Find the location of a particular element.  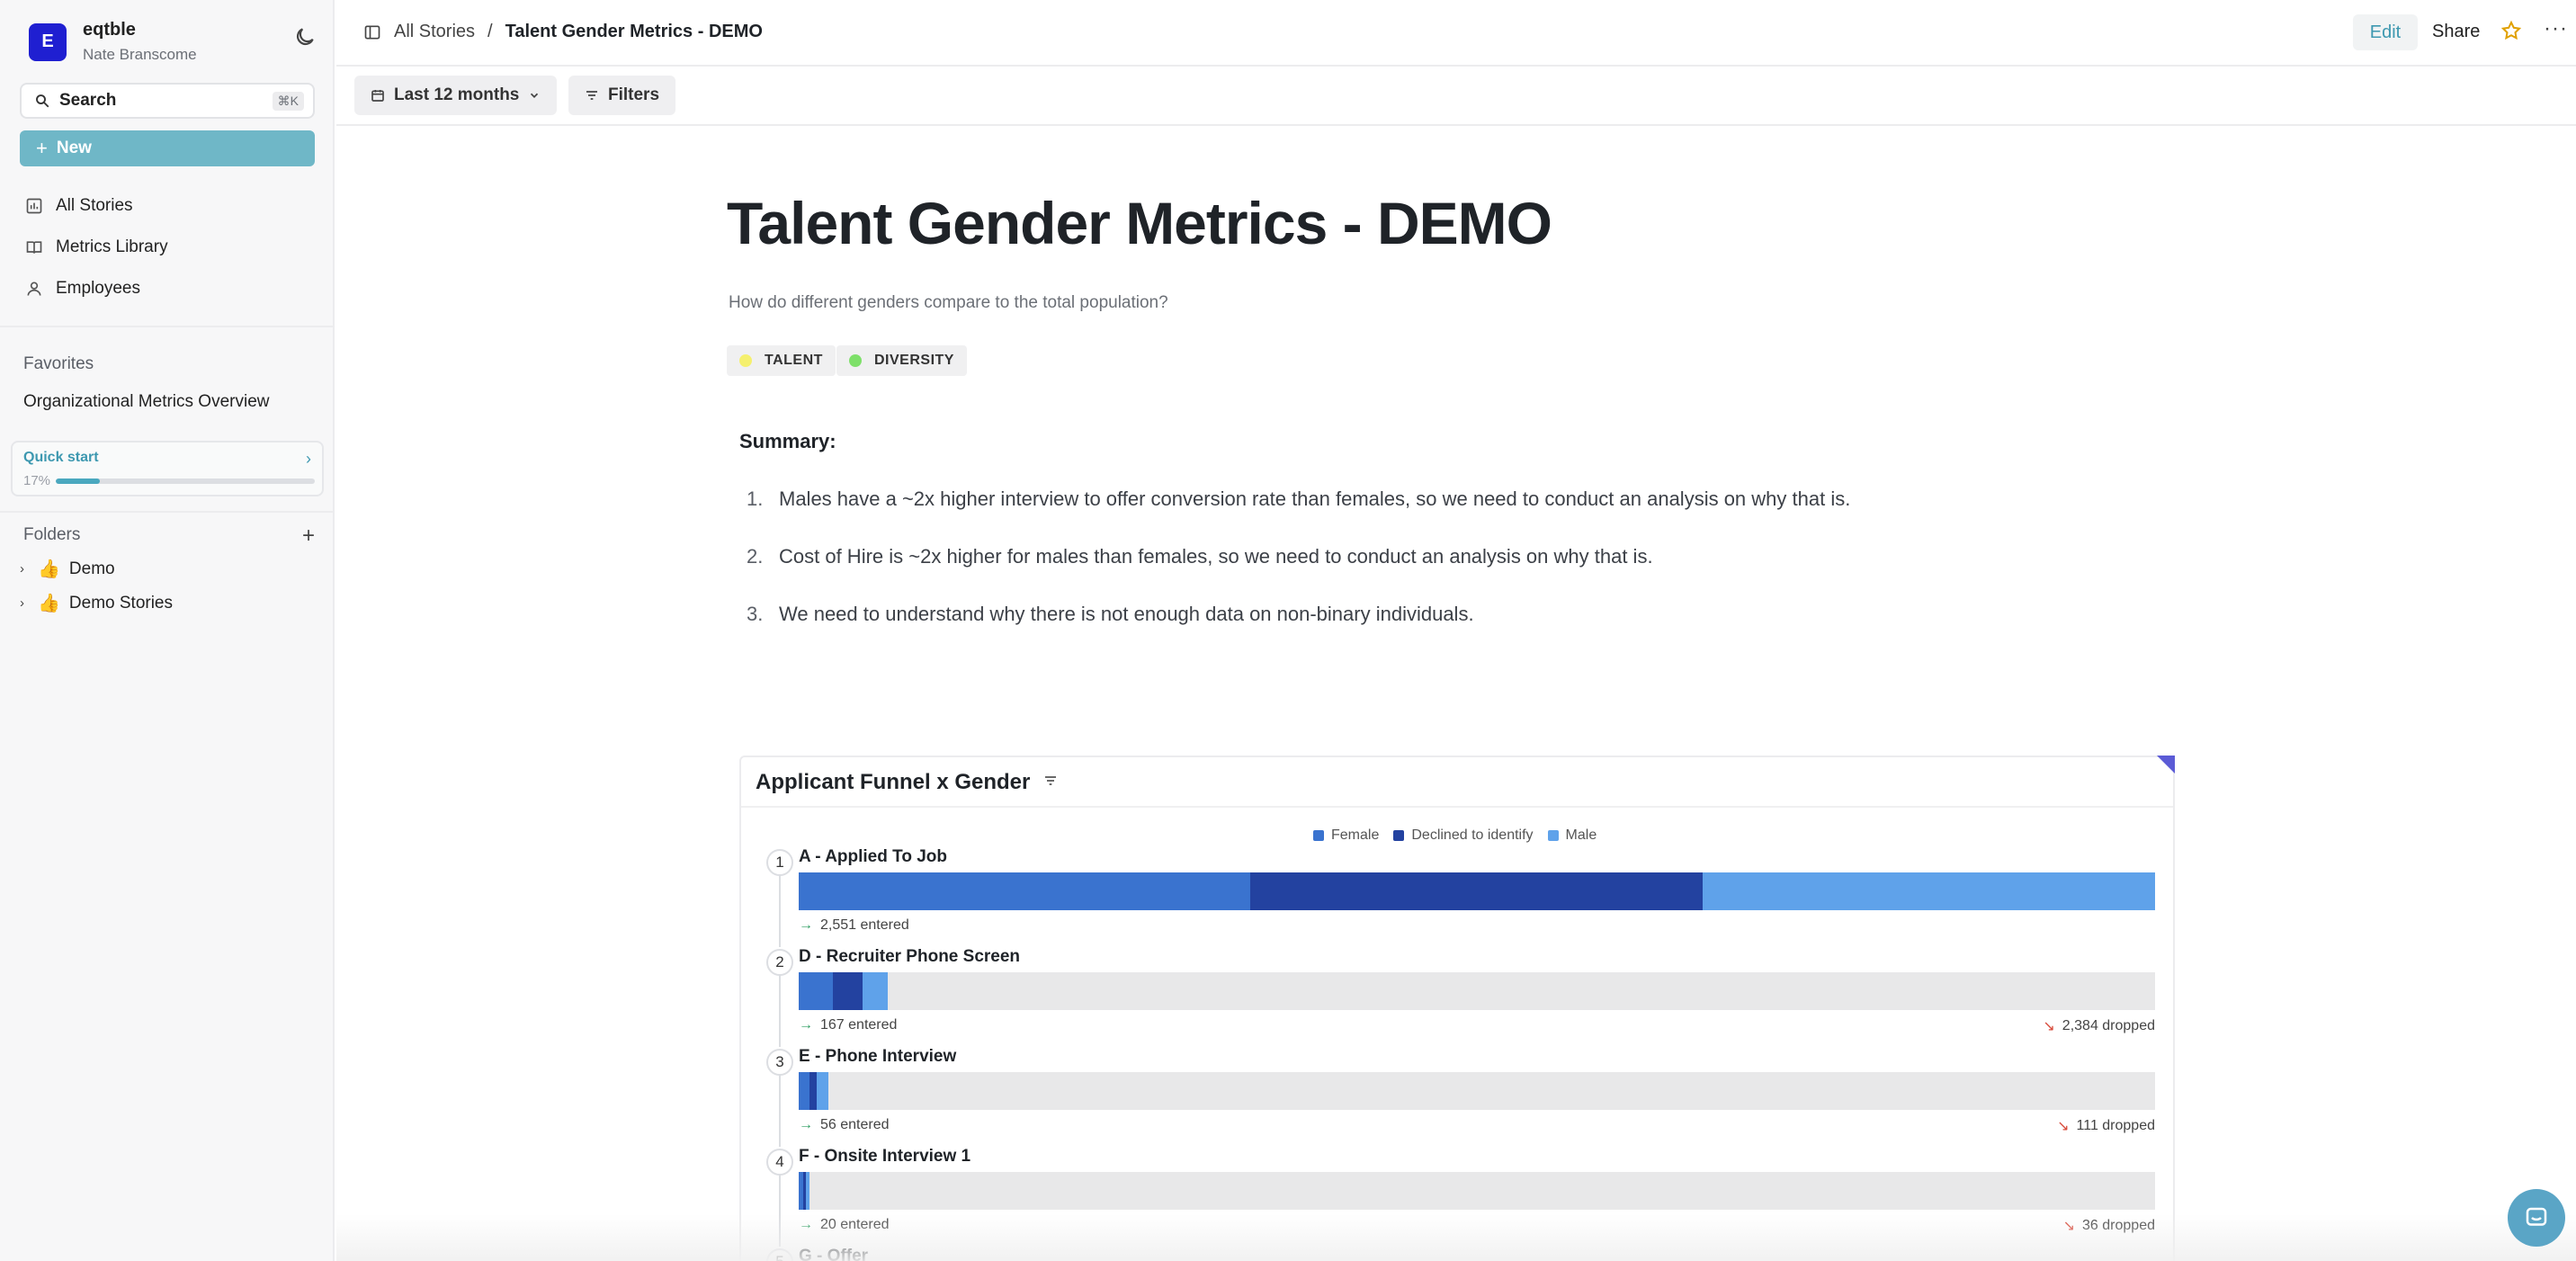

plus-icon: + is located at coordinates (42, 148).